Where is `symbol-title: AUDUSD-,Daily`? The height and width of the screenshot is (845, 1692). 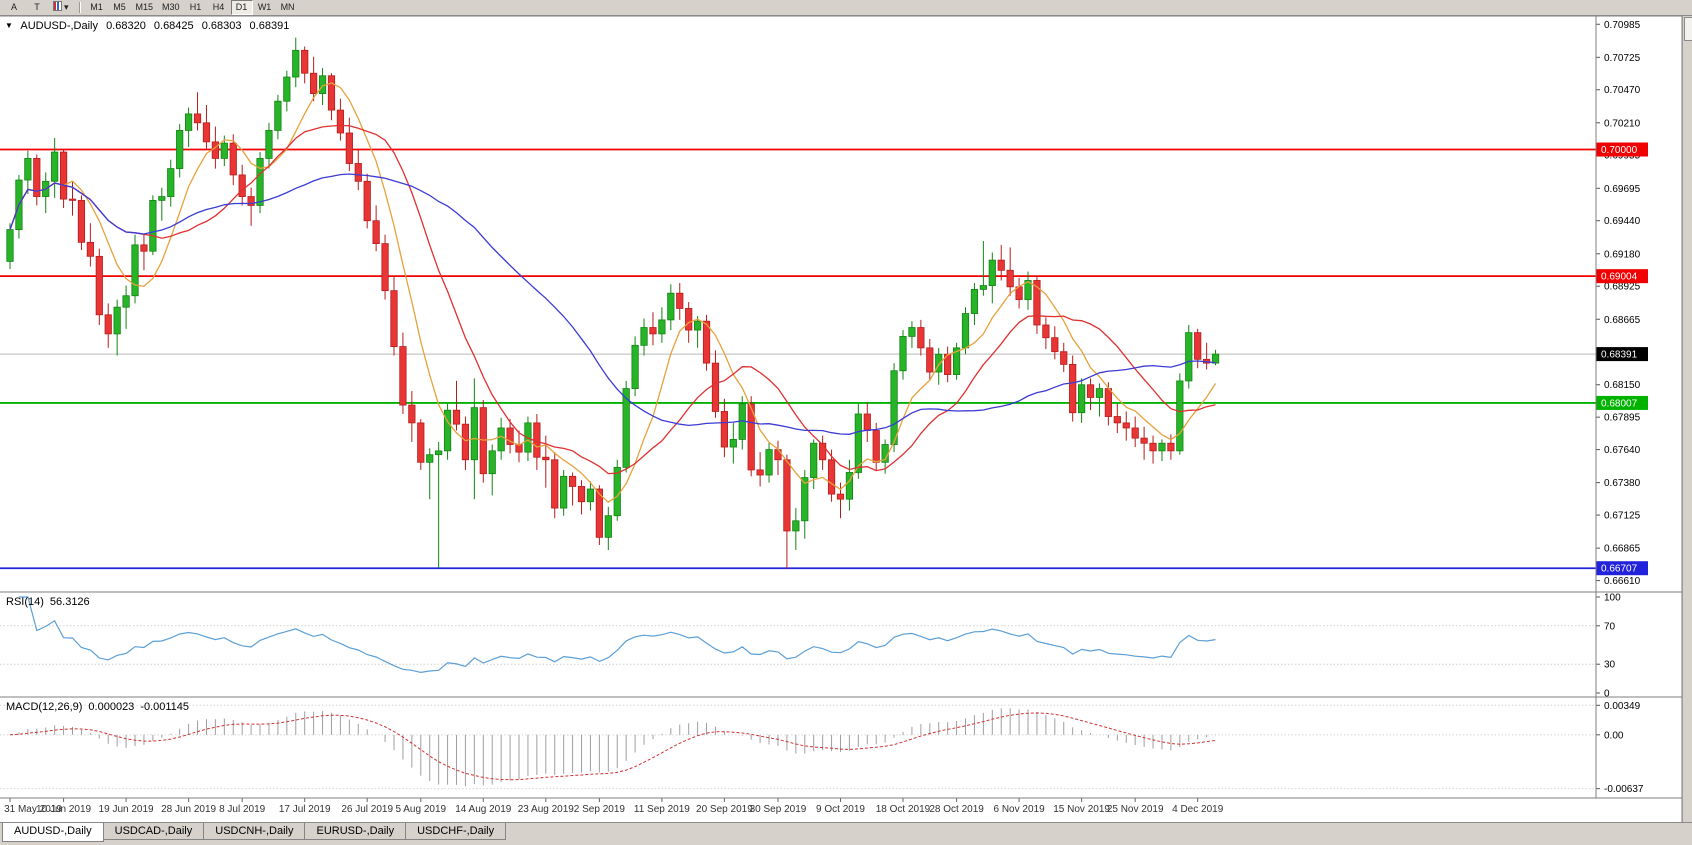
symbol-title: AUDUSD-,Daily is located at coordinates (59, 26).